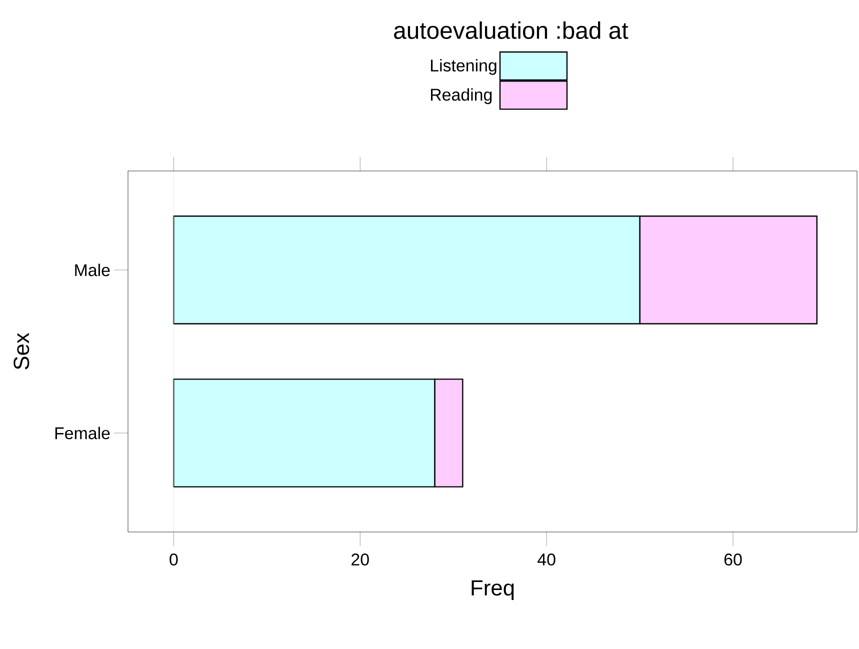  I want to click on legend-label: Reading, so click(461, 96).